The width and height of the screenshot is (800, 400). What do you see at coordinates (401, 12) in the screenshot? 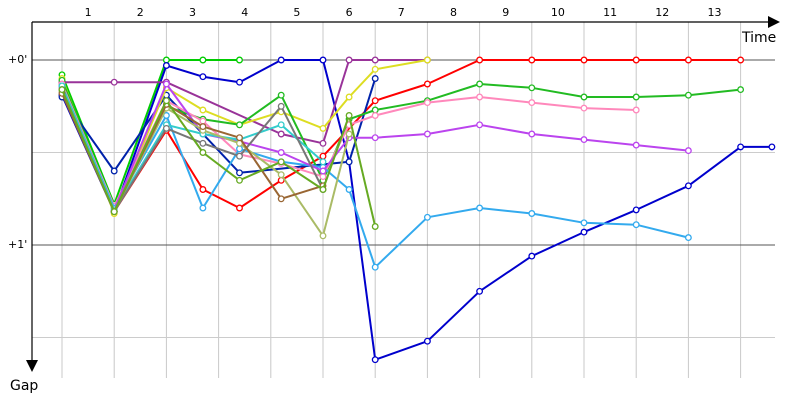
I see `x-tick-label: 7` at bounding box center [401, 12].